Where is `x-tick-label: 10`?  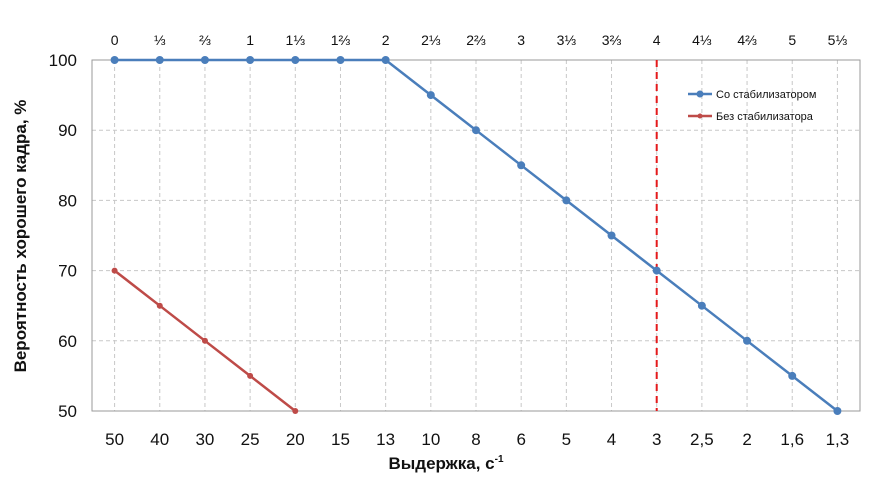
x-tick-label: 10 is located at coordinates (430, 439).